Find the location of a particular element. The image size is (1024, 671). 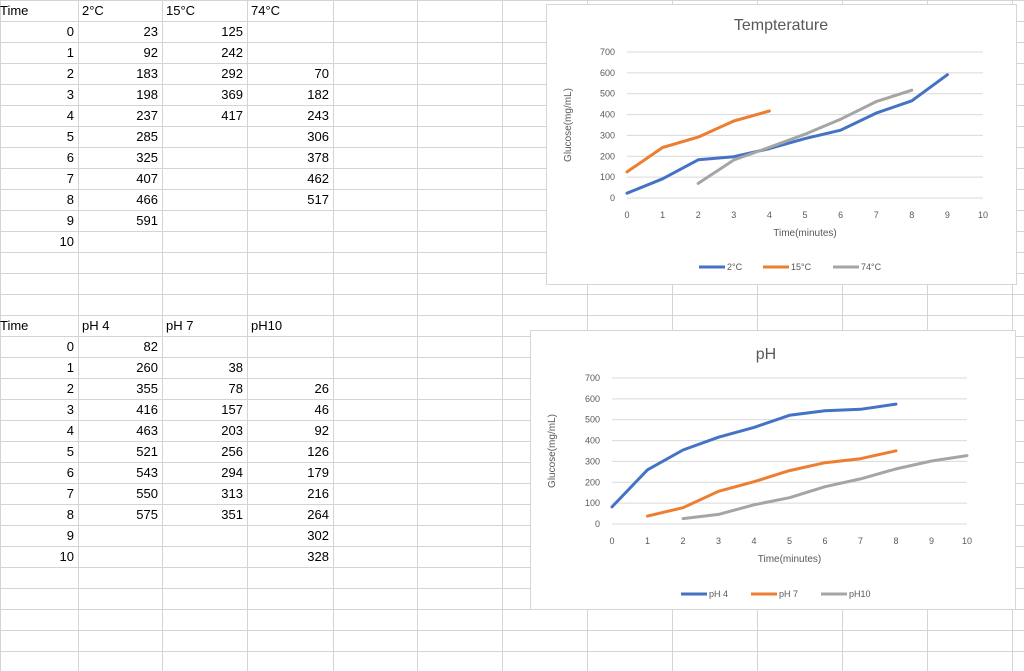

table1-cell: 2 is located at coordinates (70, 73).